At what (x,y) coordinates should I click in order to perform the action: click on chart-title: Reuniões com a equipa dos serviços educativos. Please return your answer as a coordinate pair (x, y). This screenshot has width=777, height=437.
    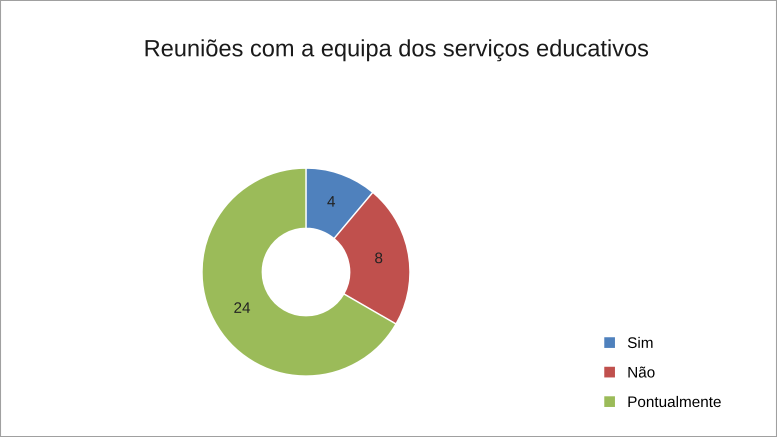
    Looking at the image, I should click on (397, 50).